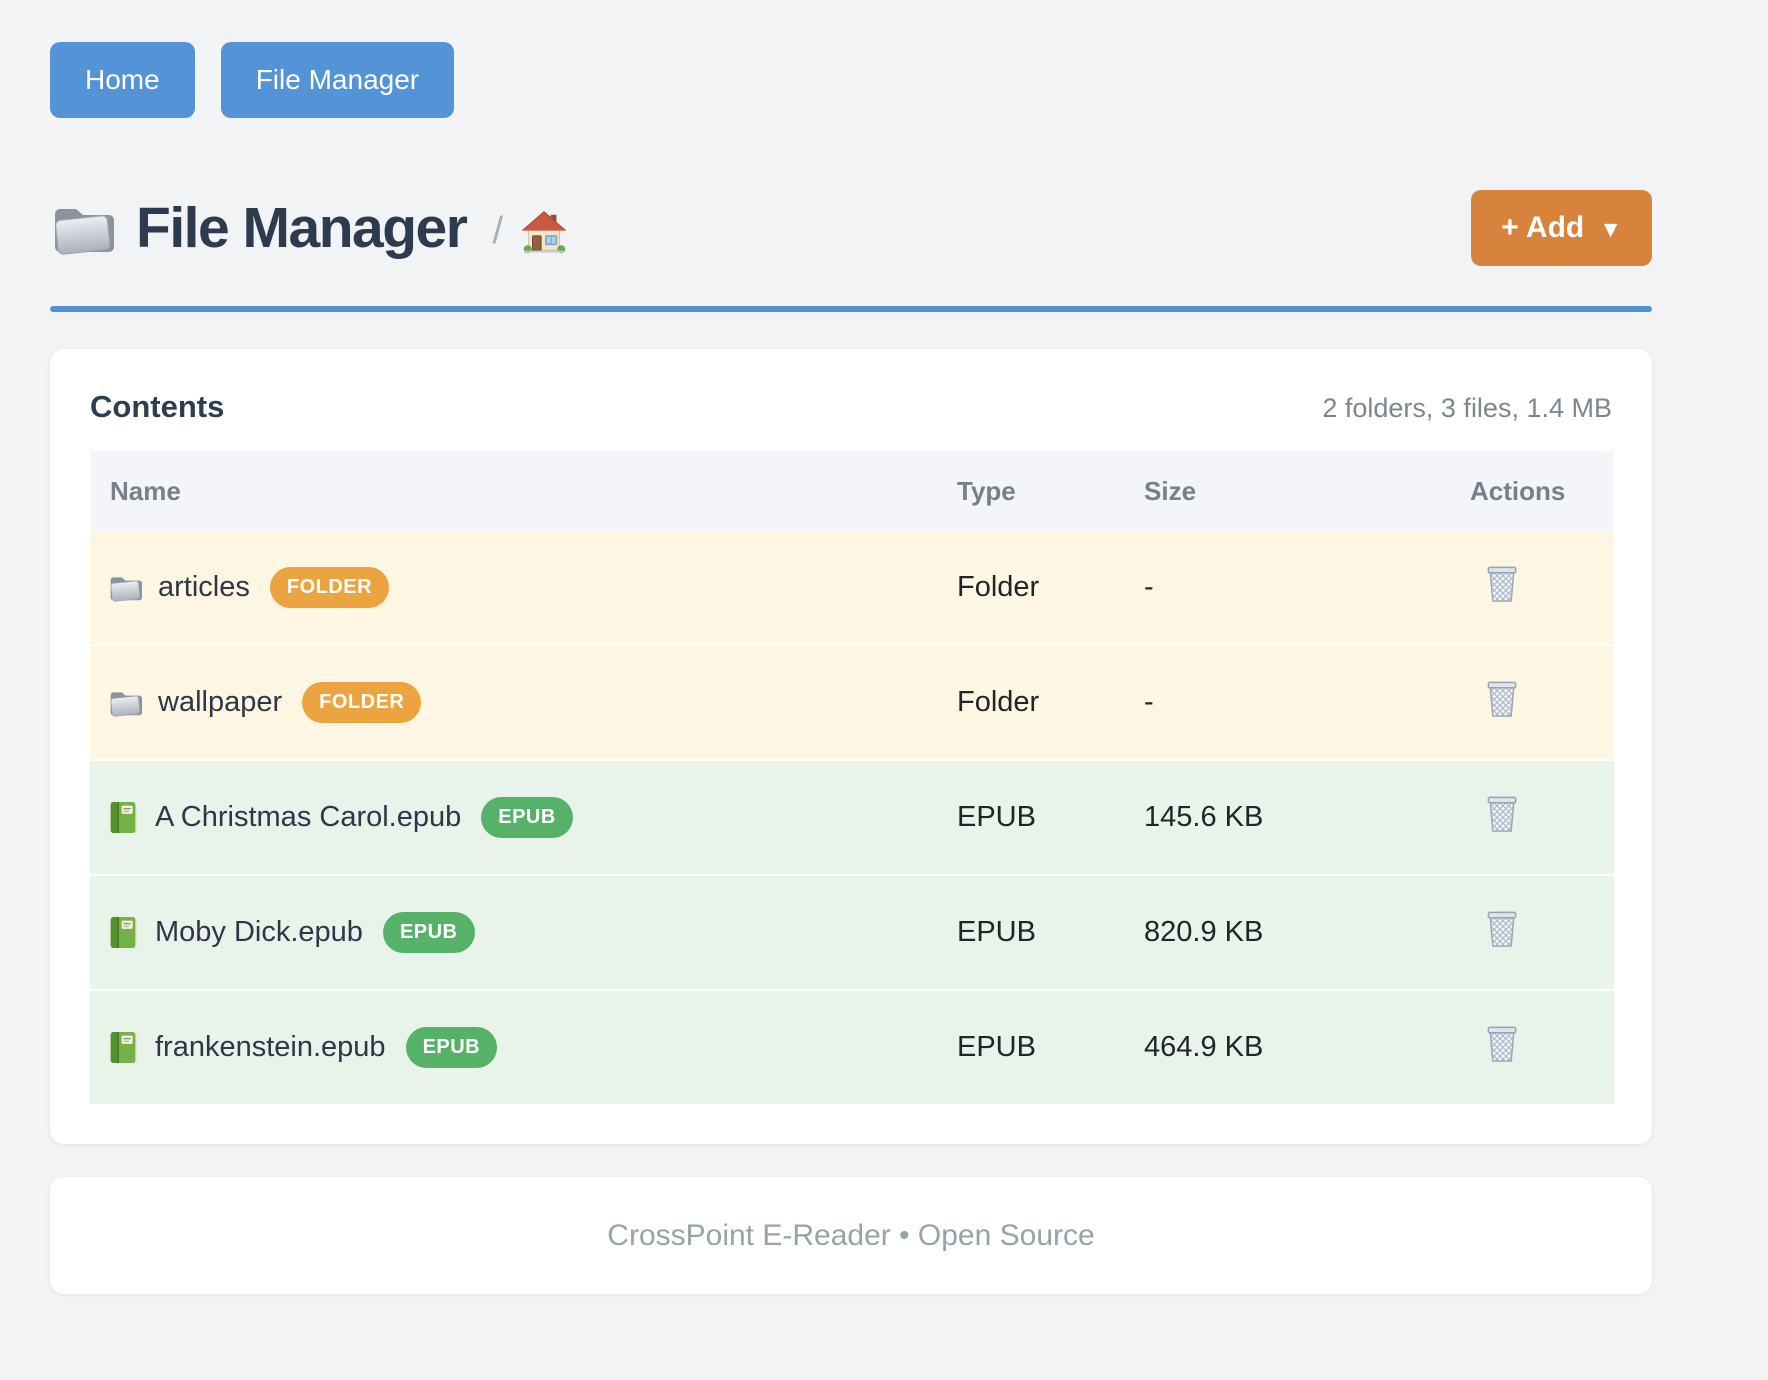  What do you see at coordinates (544, 232) in the screenshot?
I see `home-breadcrumb-icon` at bounding box center [544, 232].